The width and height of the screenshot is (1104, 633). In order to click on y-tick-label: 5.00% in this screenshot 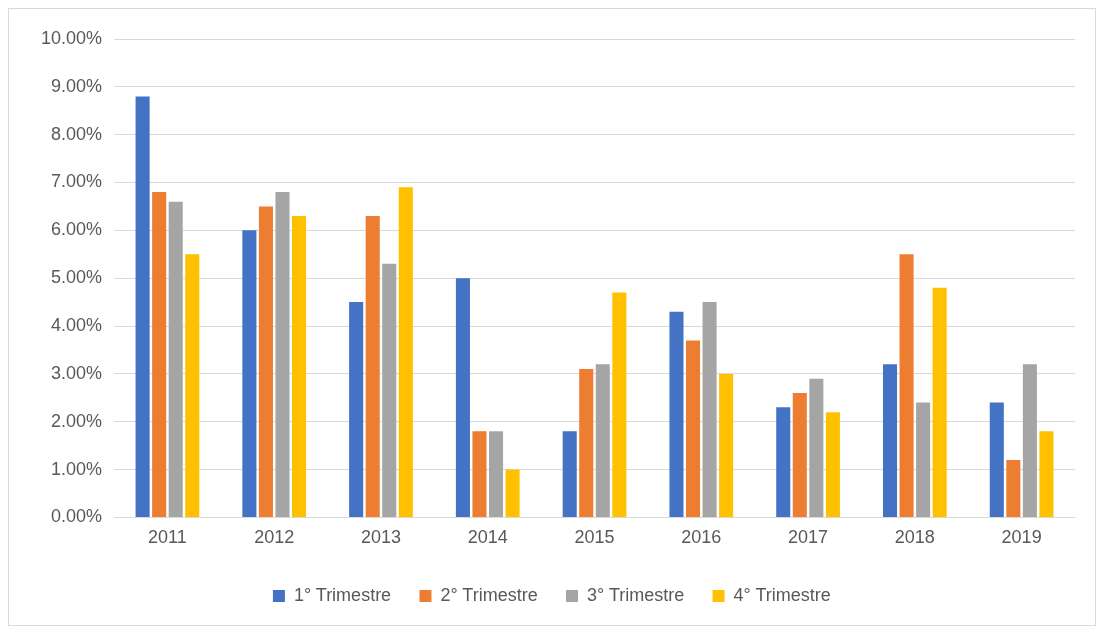, I will do `click(77, 277)`.